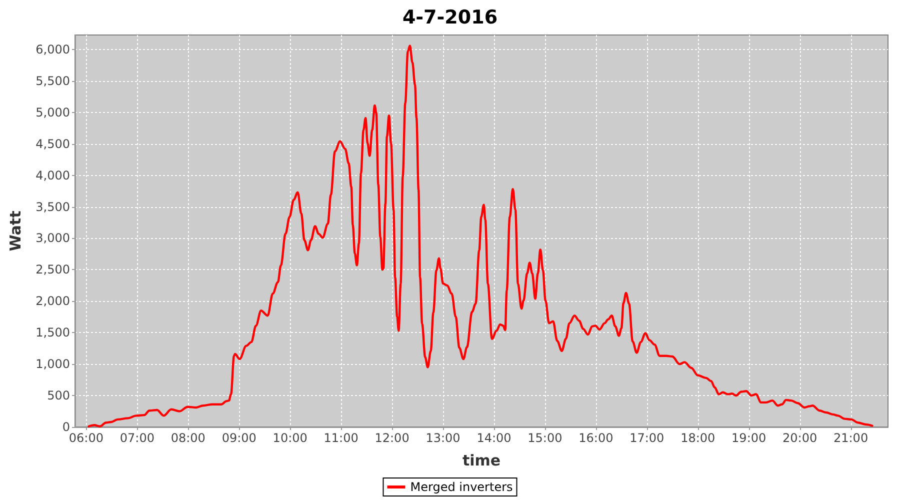  I want to click on x-tick-label: 10:00, so click(290, 438).